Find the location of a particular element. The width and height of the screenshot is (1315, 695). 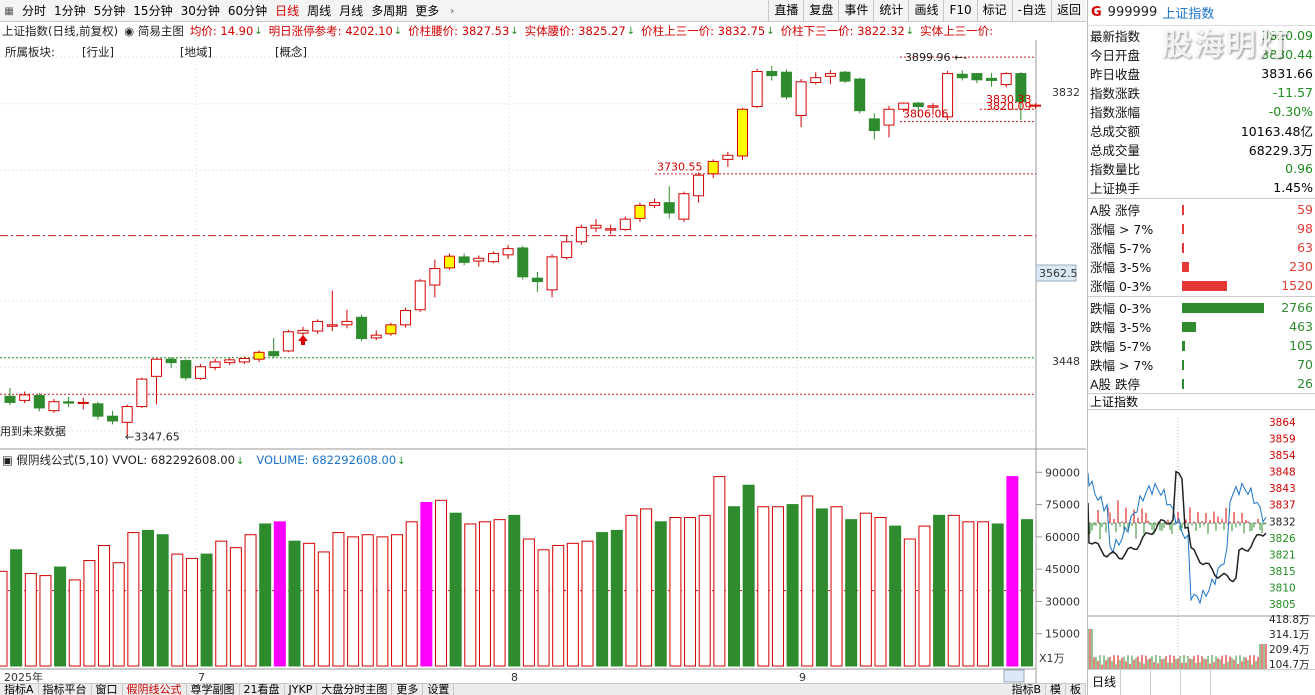

bottom-tab-9: 设置 is located at coordinates (439, 689).